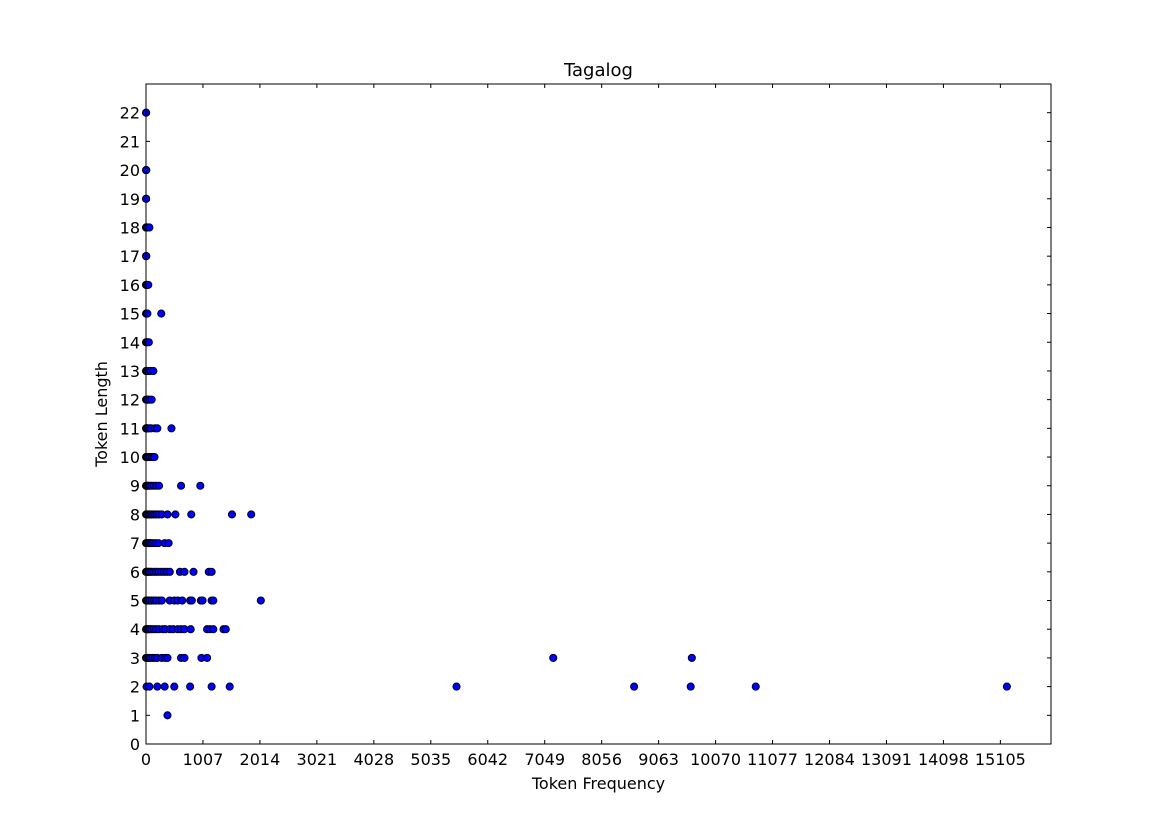 Image resolution: width=1169 pixels, height=827 pixels. I want to click on y-tick-label: 13, so click(130, 371).